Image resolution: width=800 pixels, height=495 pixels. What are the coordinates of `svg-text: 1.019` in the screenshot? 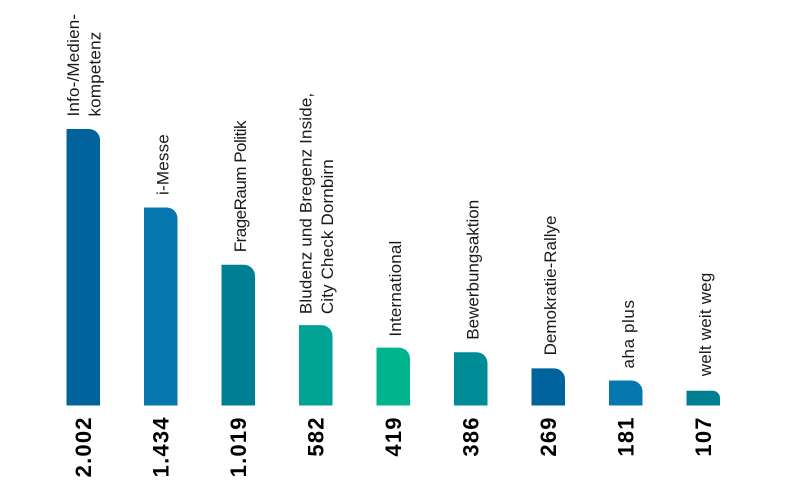 It's located at (238, 446).